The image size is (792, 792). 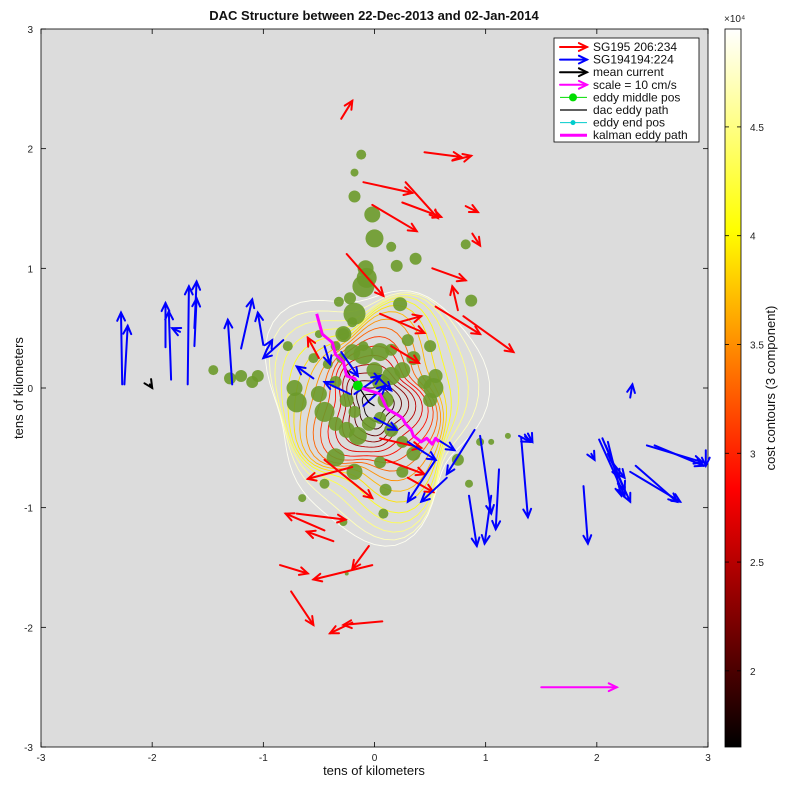 I want to click on eddy-paths, so click(x=378, y=379).